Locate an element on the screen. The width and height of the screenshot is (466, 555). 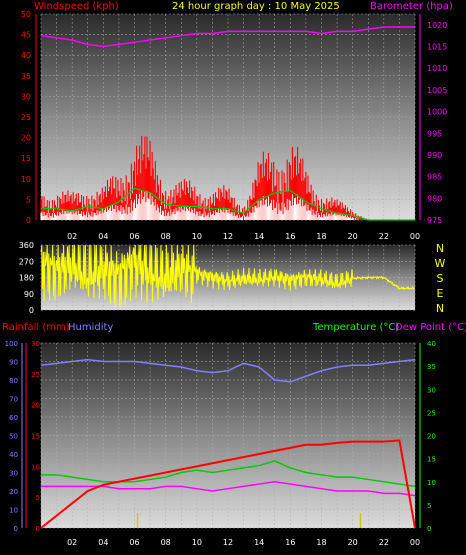
temp-tick-label: 40 is located at coordinates (431, 344).